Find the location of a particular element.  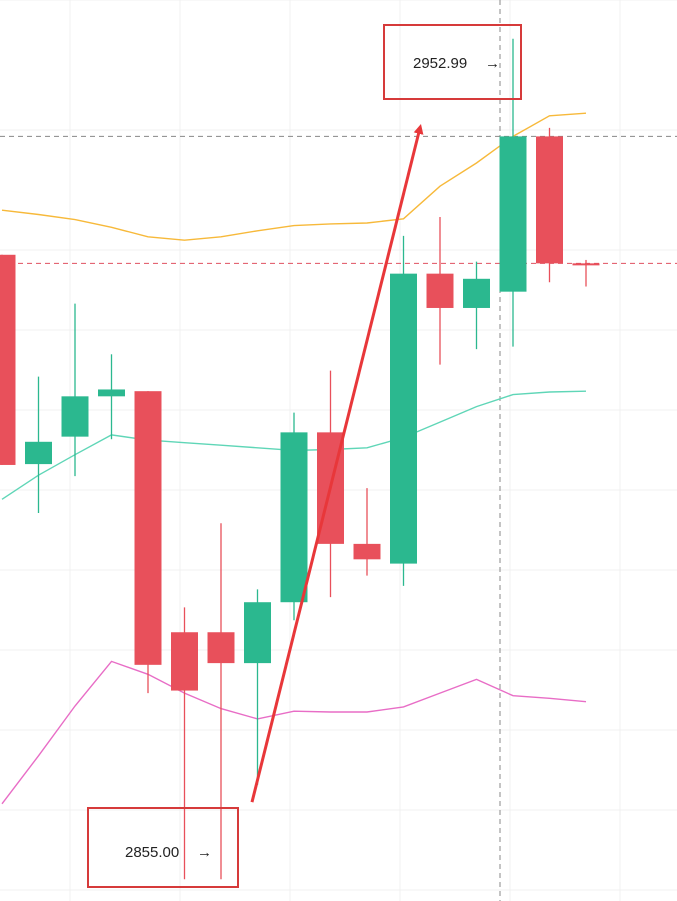

price-annotation-0: 2952.99 → is located at coordinates (452, 62).